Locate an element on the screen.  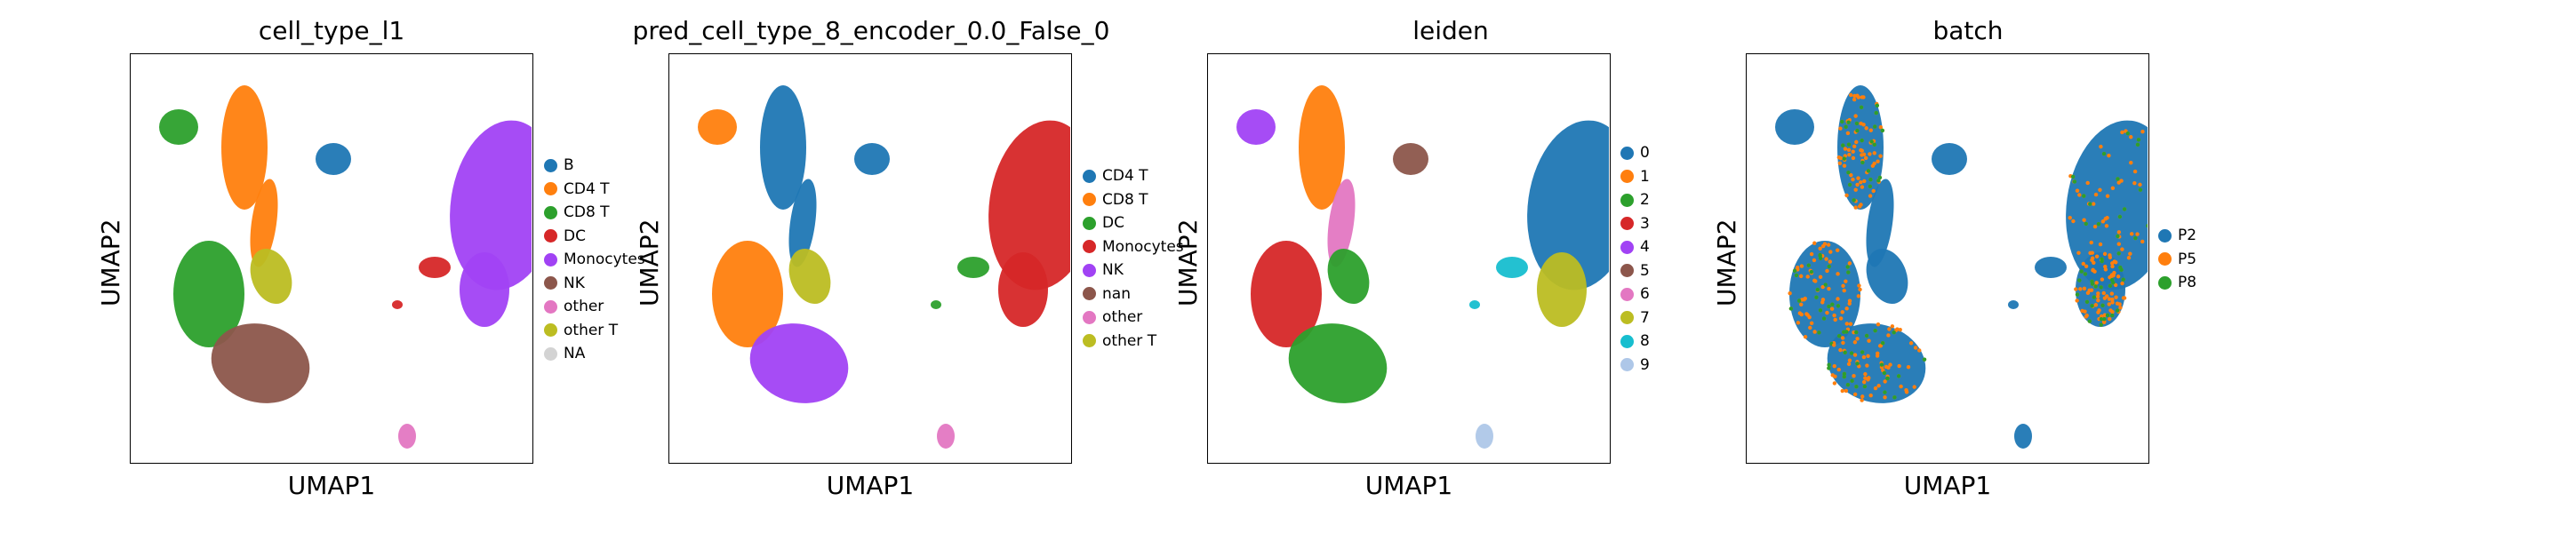
panel-title: batch is located at coordinates (1968, 30).